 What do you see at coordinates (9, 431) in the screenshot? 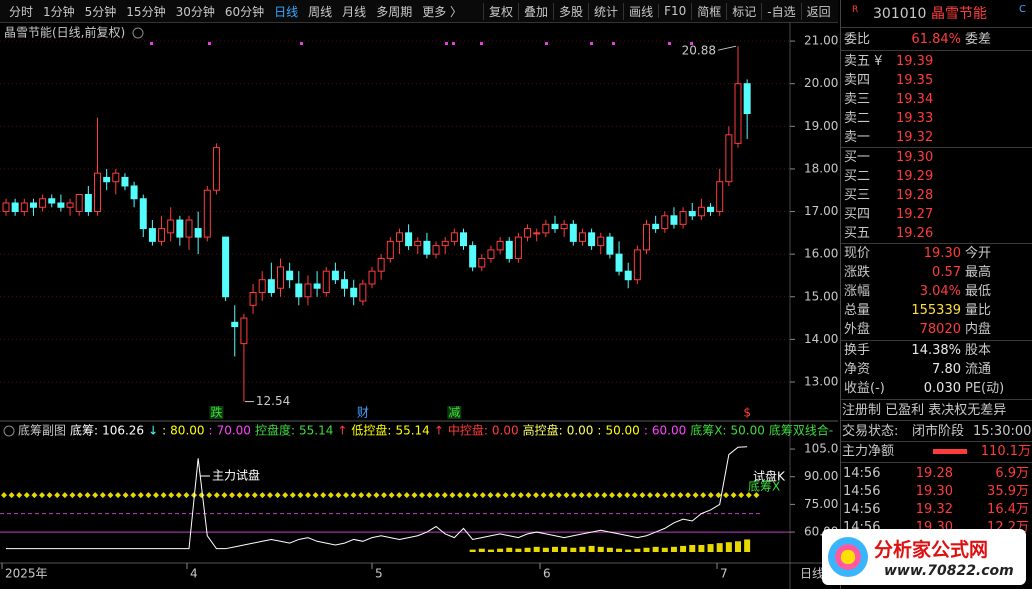
I see `sub-menu-icon` at bounding box center [9, 431].